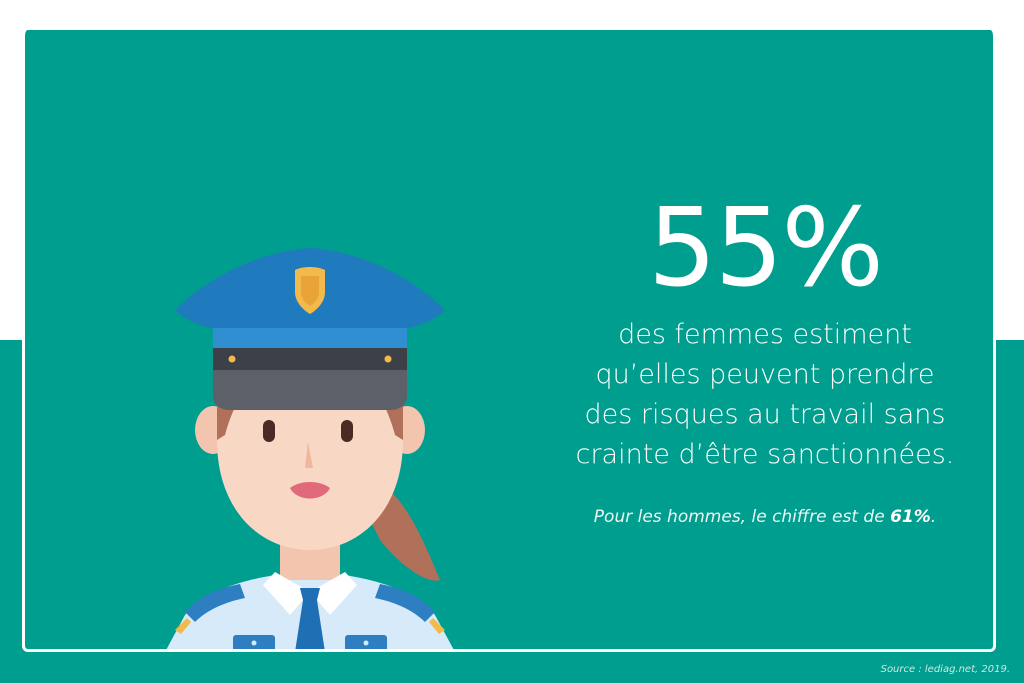  What do you see at coordinates (765, 334) in the screenshot?
I see `description-line: des femmes estiment` at bounding box center [765, 334].